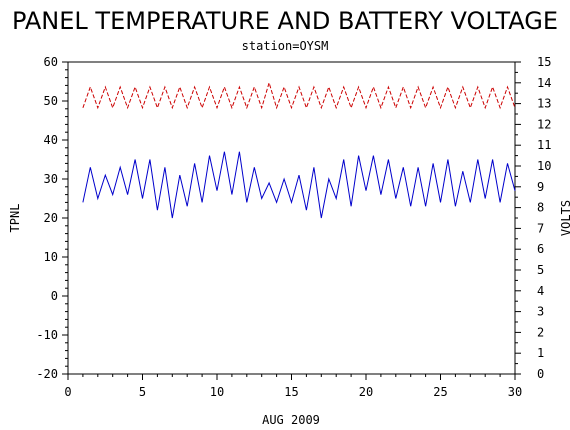 The image size is (570, 430). What do you see at coordinates (299, 185) in the screenshot?
I see `panel-temperature-line` at bounding box center [299, 185].